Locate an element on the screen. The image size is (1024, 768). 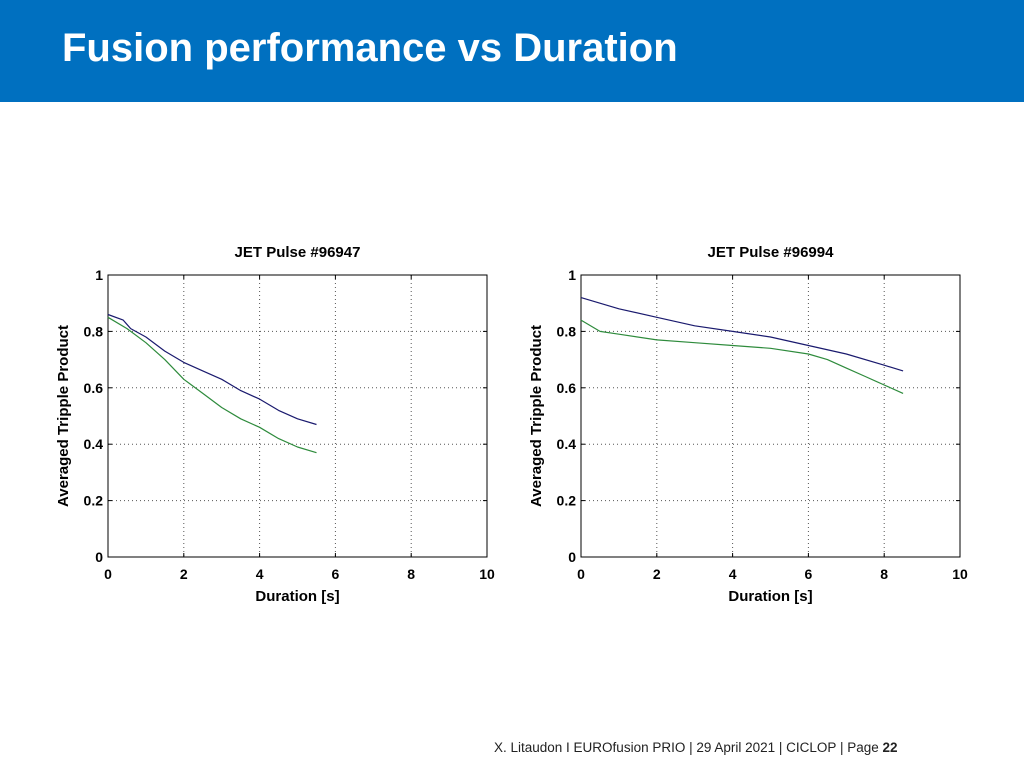
chart-title: JET Pulse #96947 is located at coordinates (298, 252).